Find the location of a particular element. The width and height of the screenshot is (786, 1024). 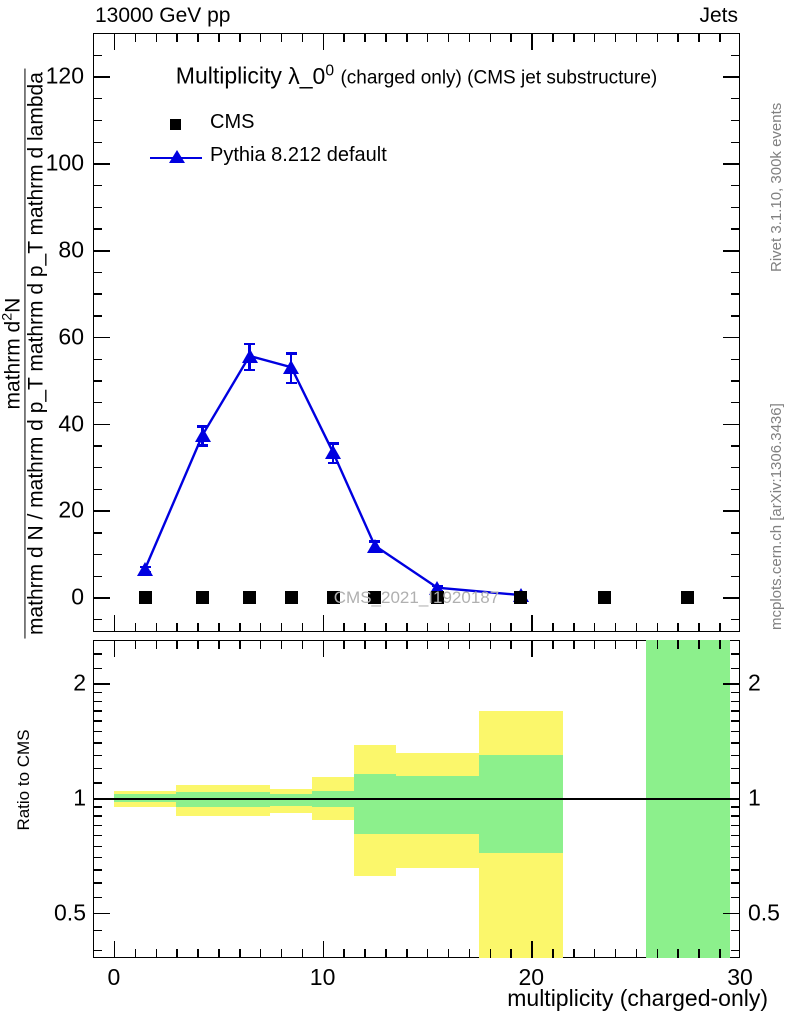

y-axis-tick-label: 100 is located at coordinates (64, 162).